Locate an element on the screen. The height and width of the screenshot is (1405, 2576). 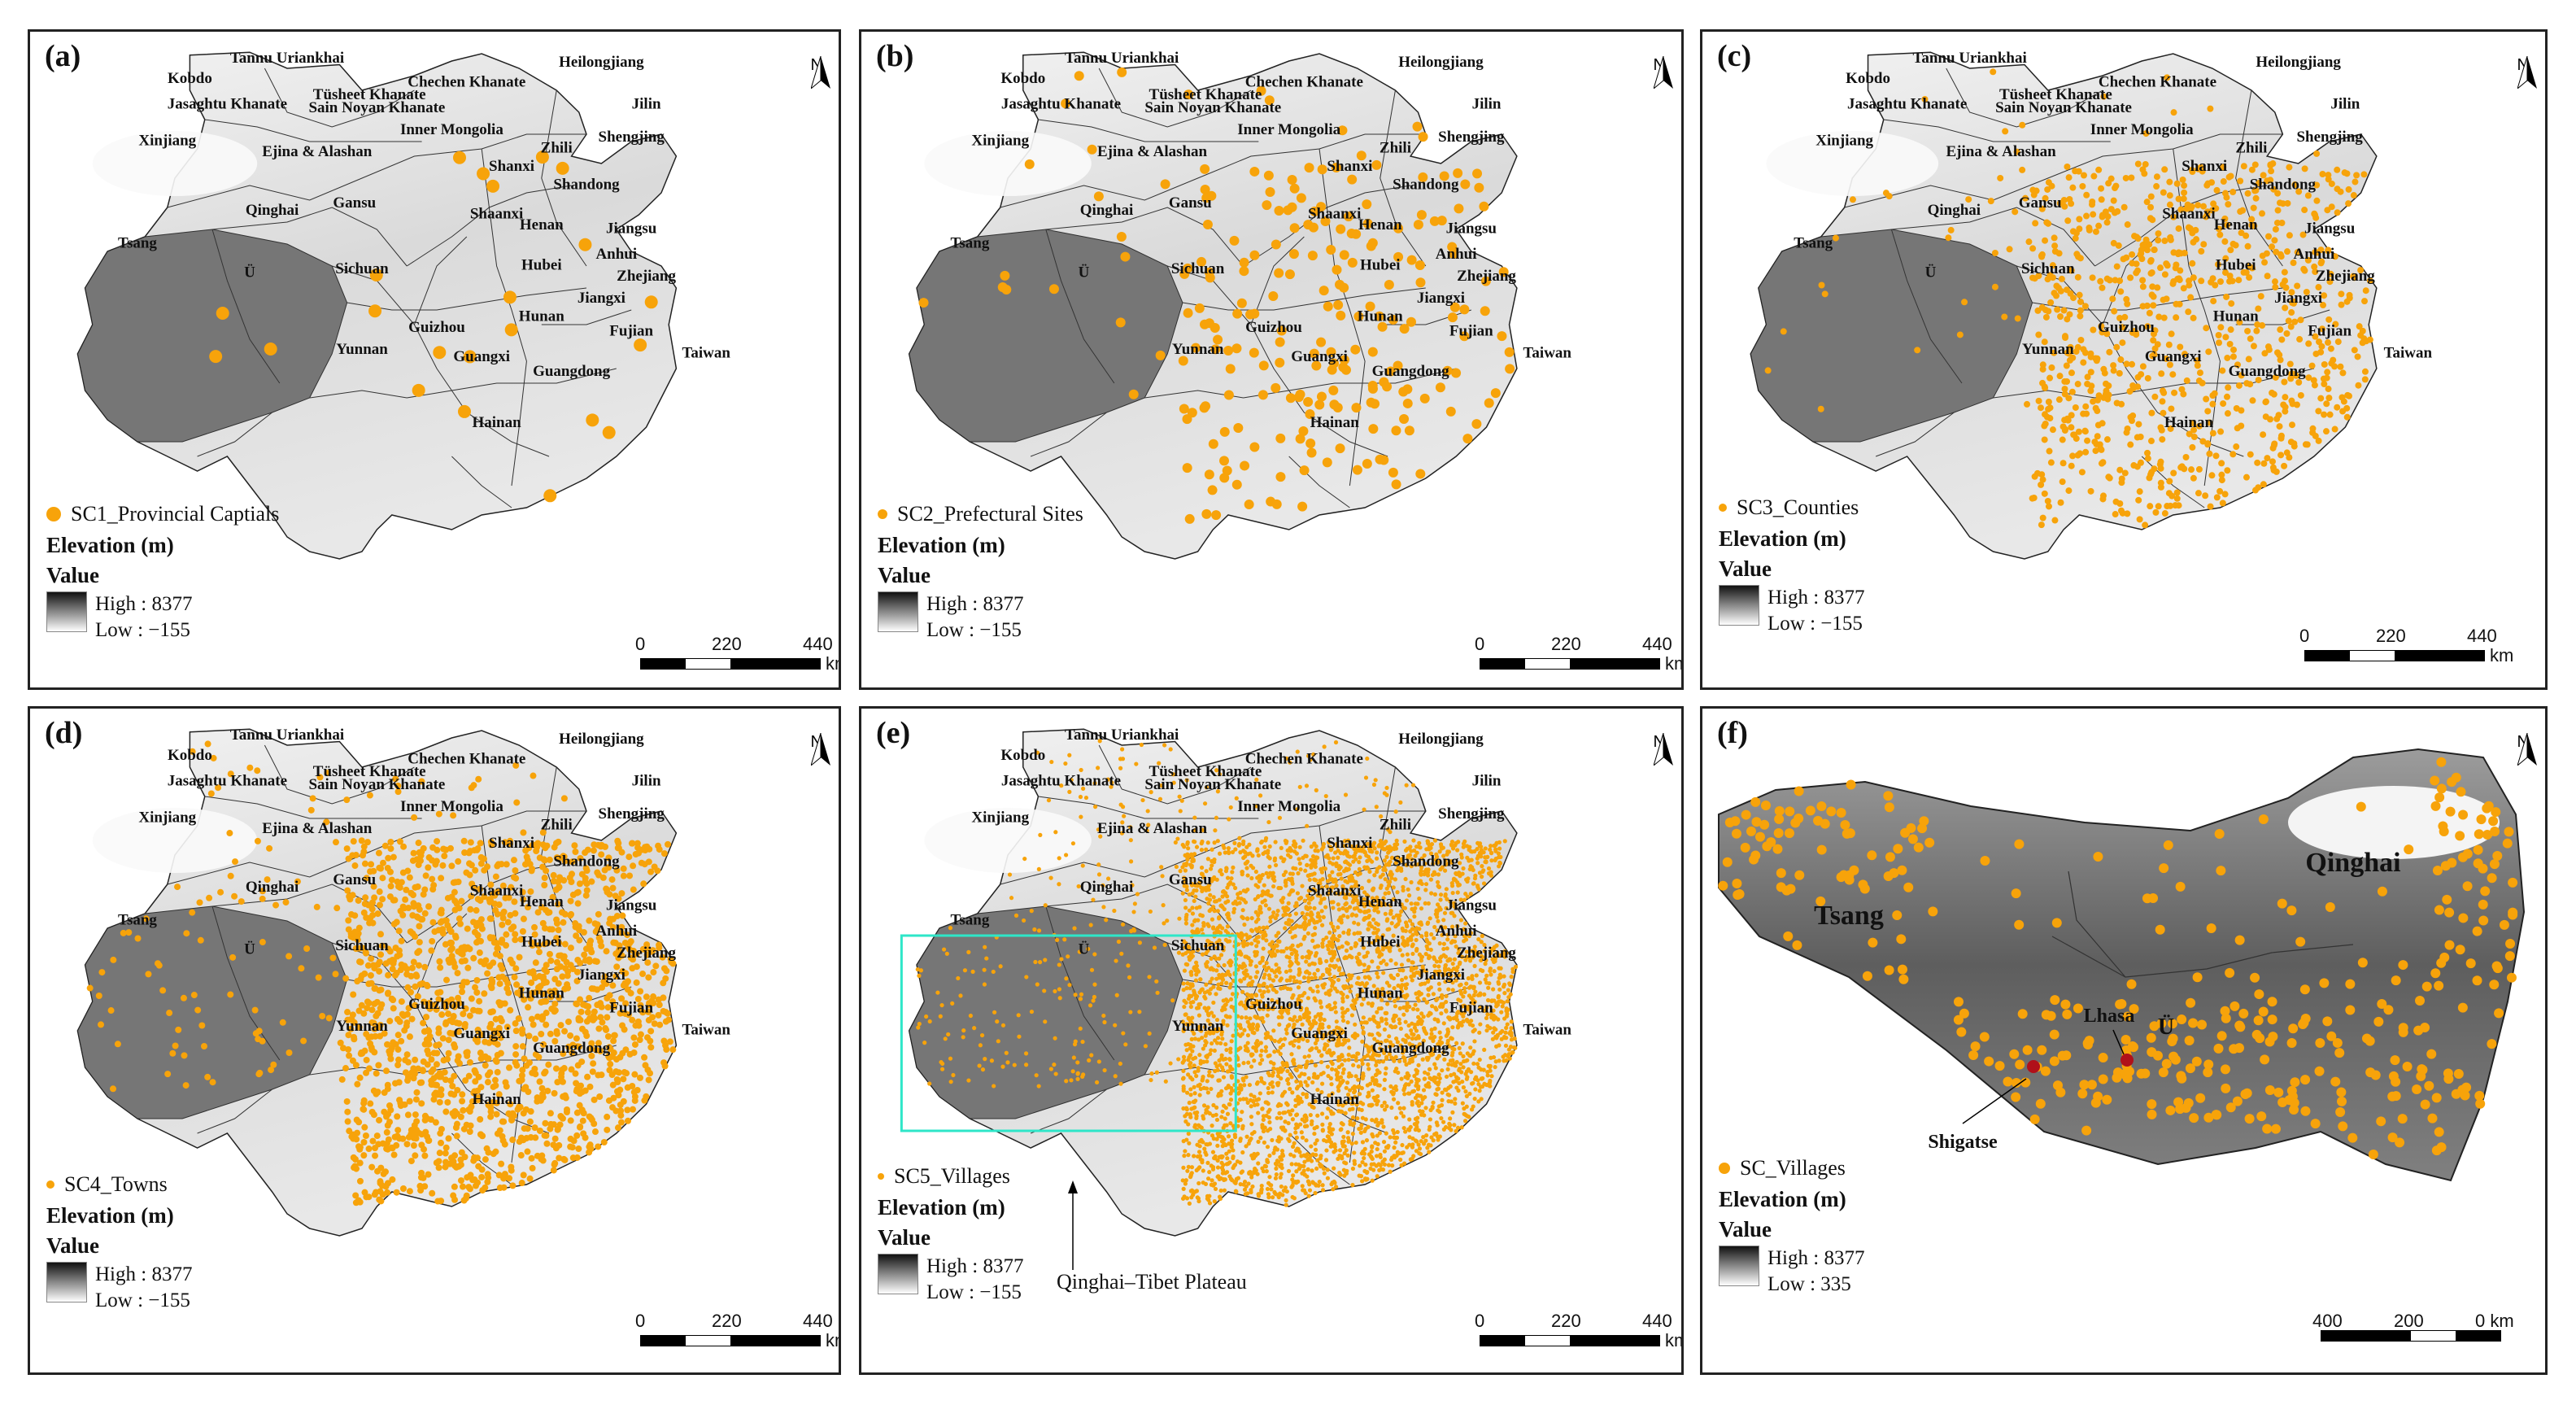
province-label: Qinghai is located at coordinates (1954, 210).